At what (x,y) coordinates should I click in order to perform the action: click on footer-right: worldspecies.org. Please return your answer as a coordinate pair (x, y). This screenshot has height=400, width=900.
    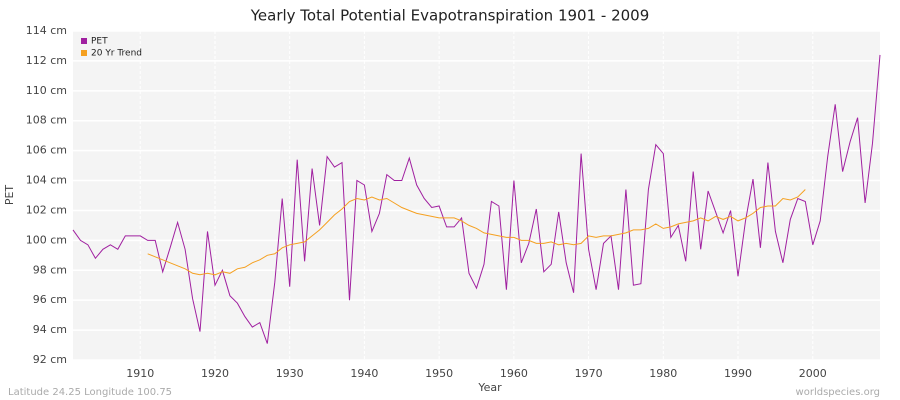
    Looking at the image, I should click on (838, 392).